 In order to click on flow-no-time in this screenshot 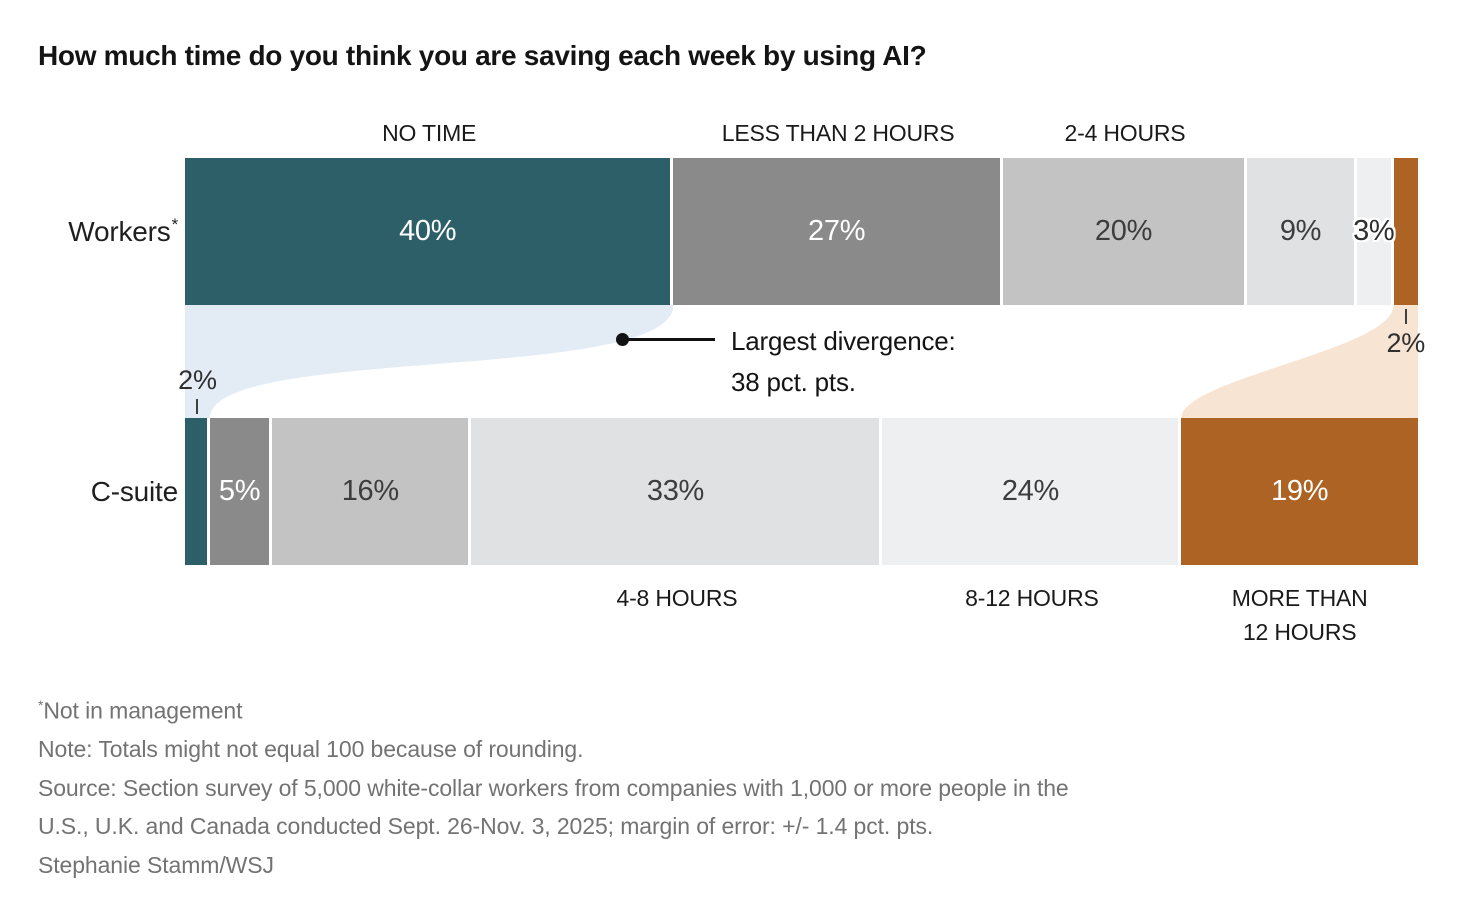, I will do `click(429, 361)`.